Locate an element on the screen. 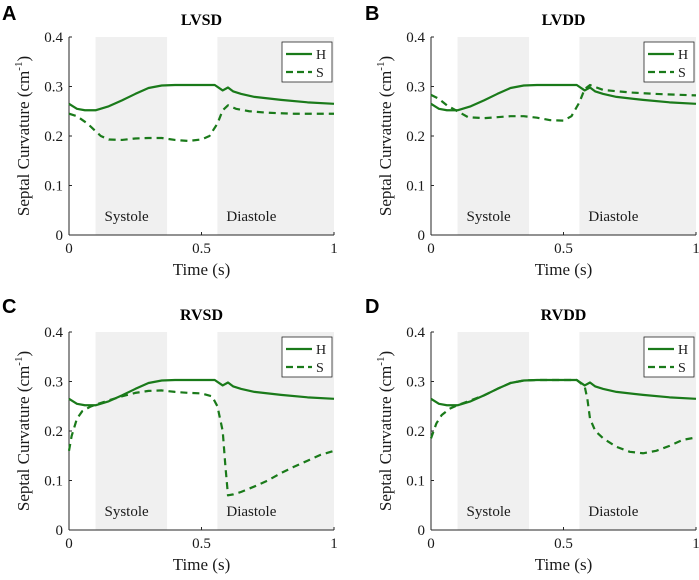  chart-title: LVSD is located at coordinates (201, 20).